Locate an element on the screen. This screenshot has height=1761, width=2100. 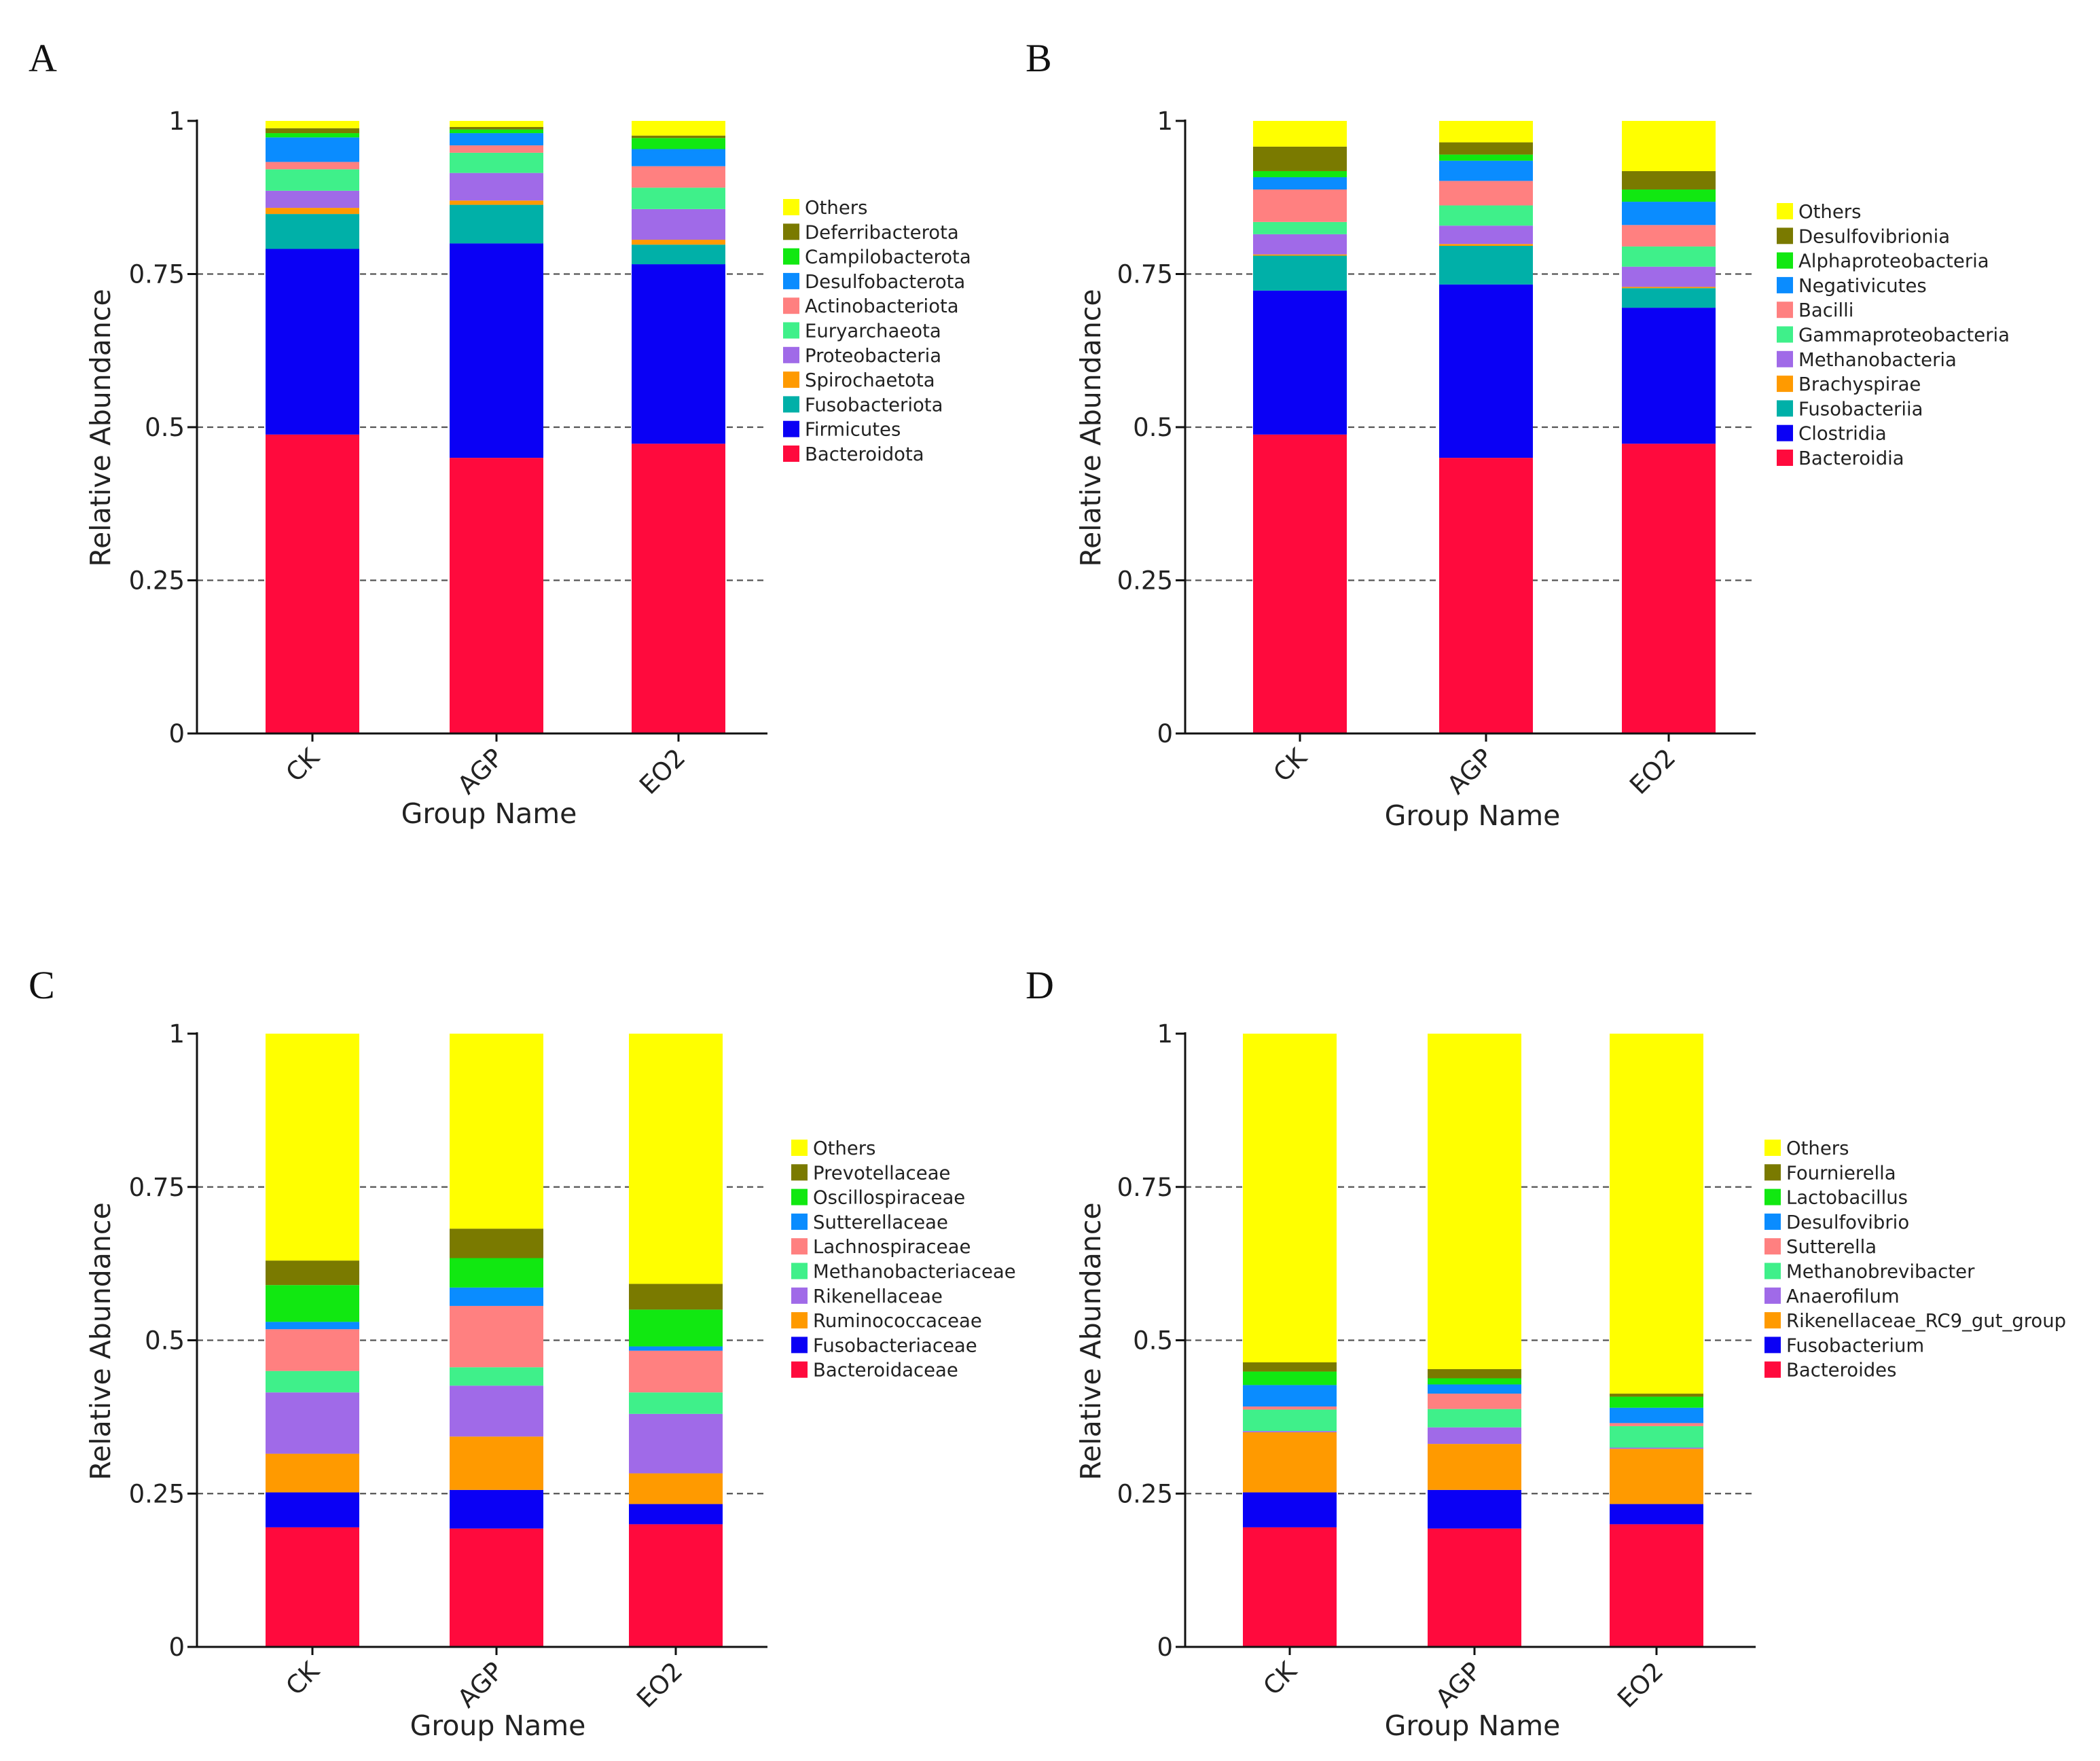
legend-swatch-campilobacterota is located at coordinates (791, 256).